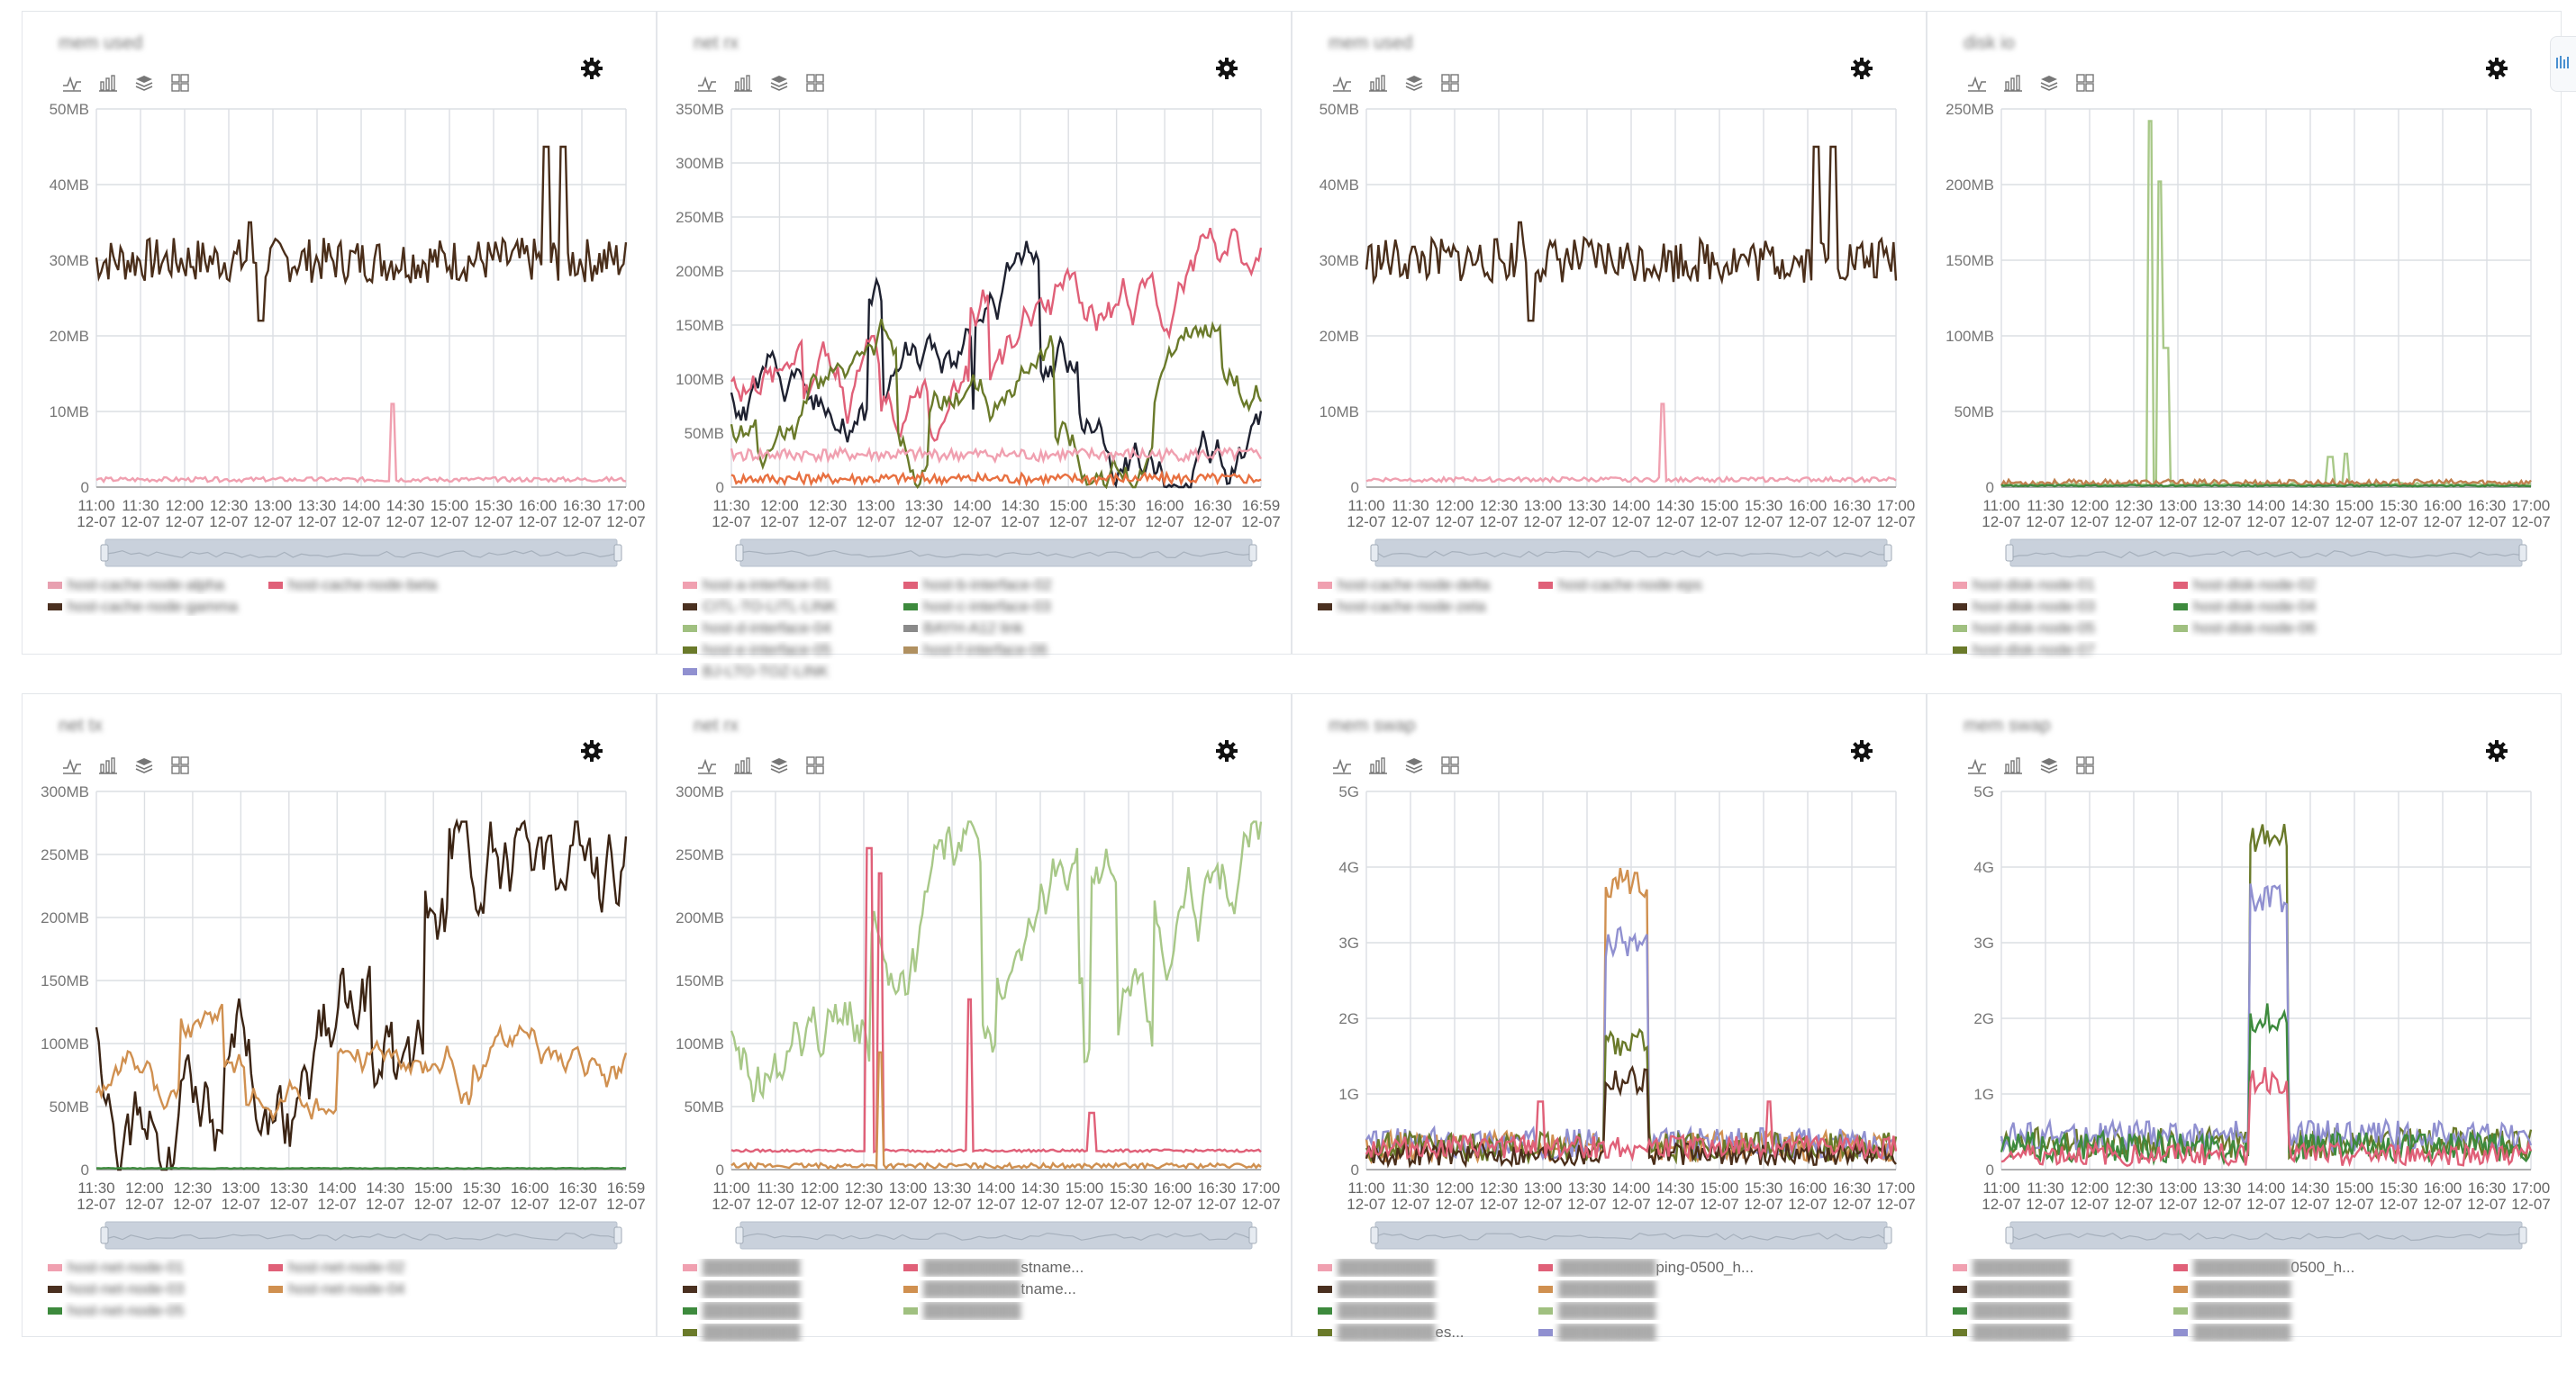 The image size is (2576, 1392). Describe the element at coordinates (1648, 585) in the screenshot. I see `legend-item: host-cache-node-eps` at that location.